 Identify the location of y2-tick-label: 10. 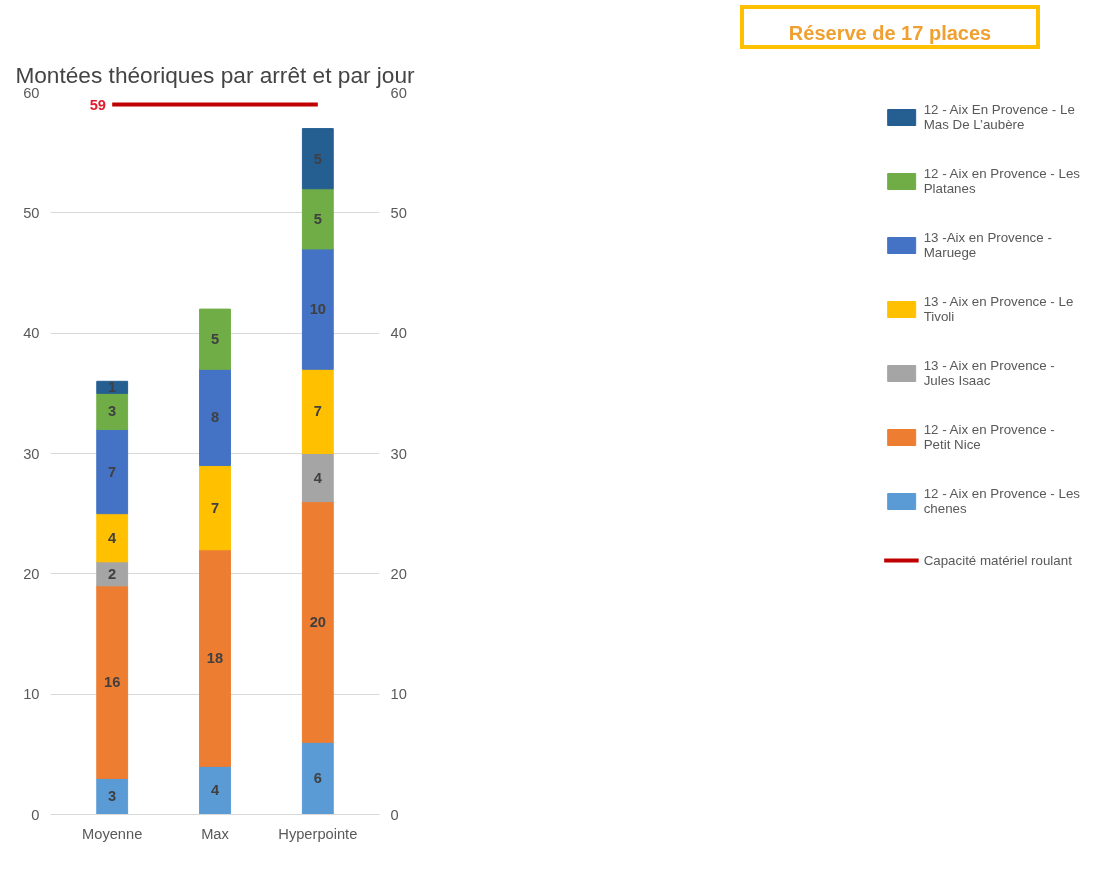
(398, 694).